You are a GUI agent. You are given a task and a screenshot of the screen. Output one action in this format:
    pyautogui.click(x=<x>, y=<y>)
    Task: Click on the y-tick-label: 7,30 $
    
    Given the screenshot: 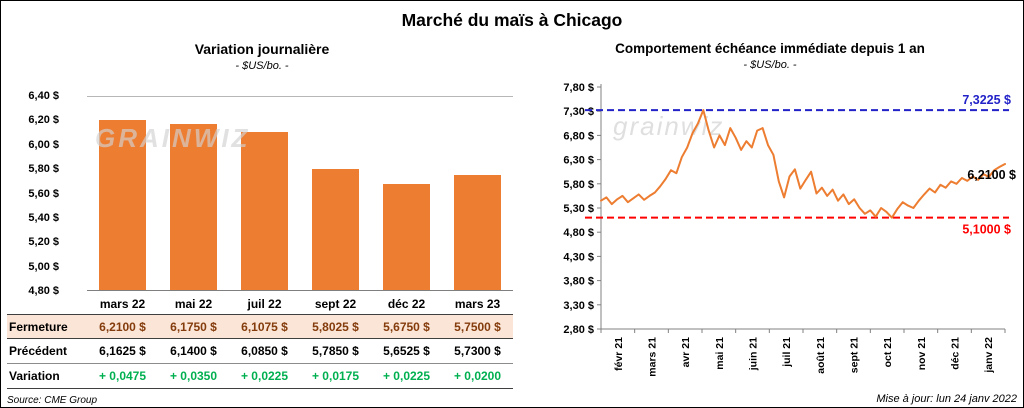 What is the action you would take?
    pyautogui.click(x=578, y=112)
    